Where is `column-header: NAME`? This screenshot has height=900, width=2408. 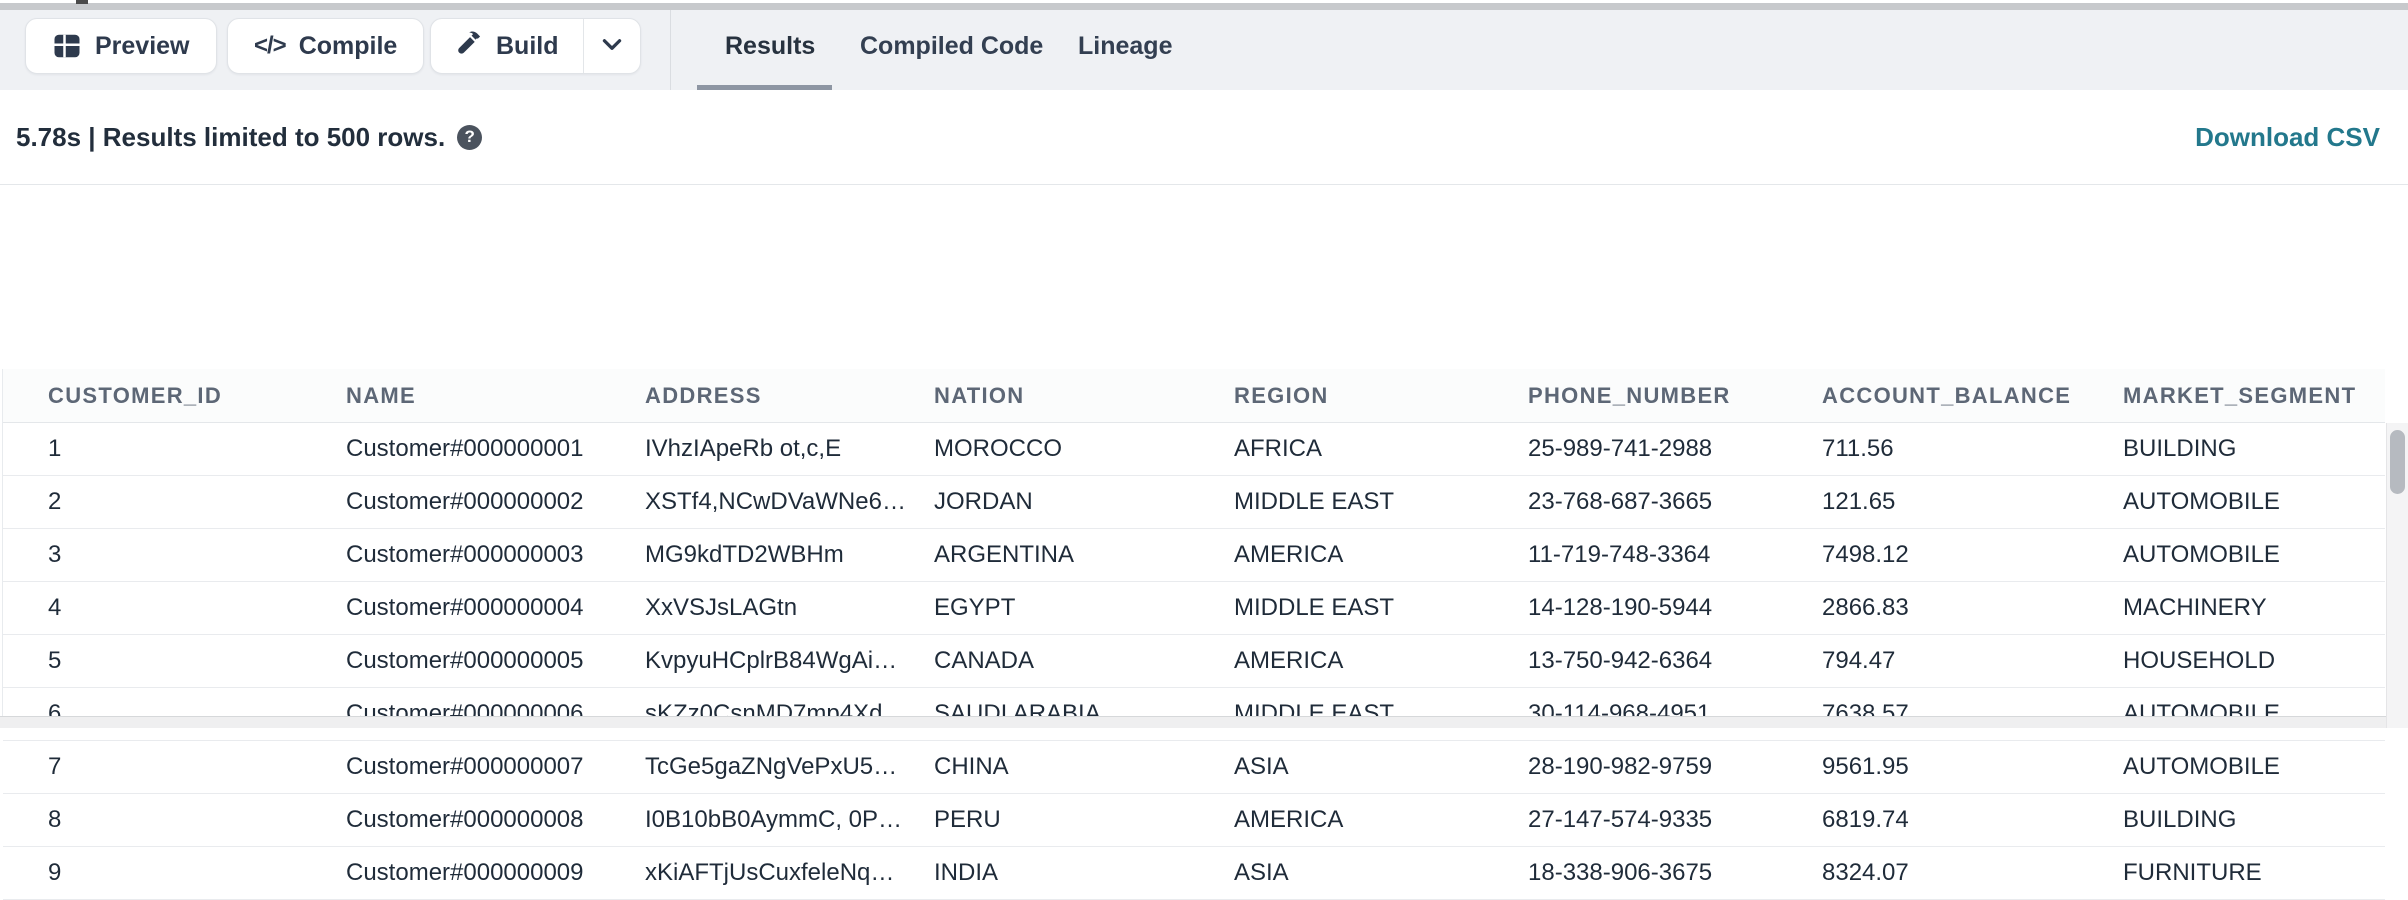 column-header: NAME is located at coordinates (381, 395).